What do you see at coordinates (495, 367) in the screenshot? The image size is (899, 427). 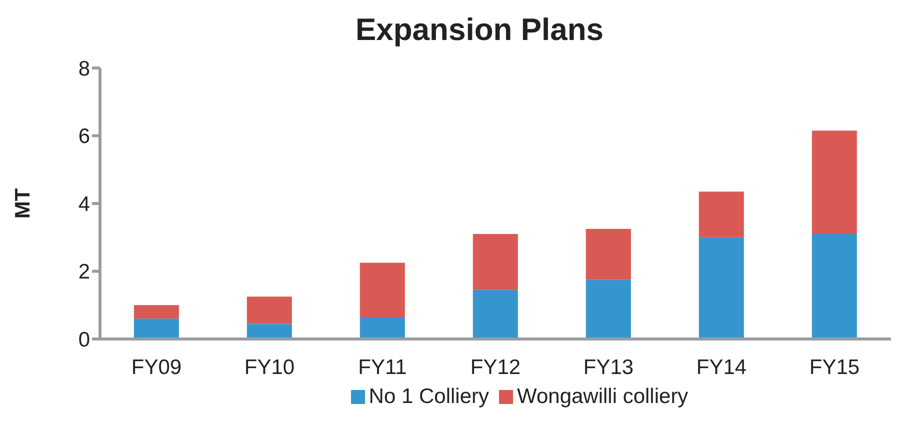 I see `x-tick-label: FY12` at bounding box center [495, 367].